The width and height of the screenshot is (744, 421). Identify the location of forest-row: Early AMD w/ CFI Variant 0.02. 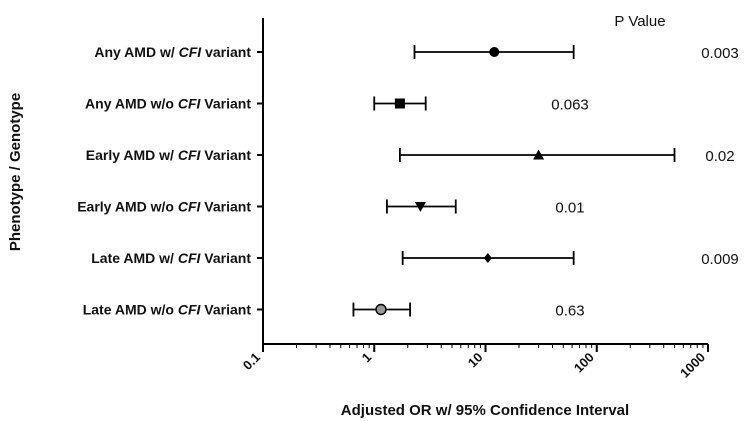
(410, 156).